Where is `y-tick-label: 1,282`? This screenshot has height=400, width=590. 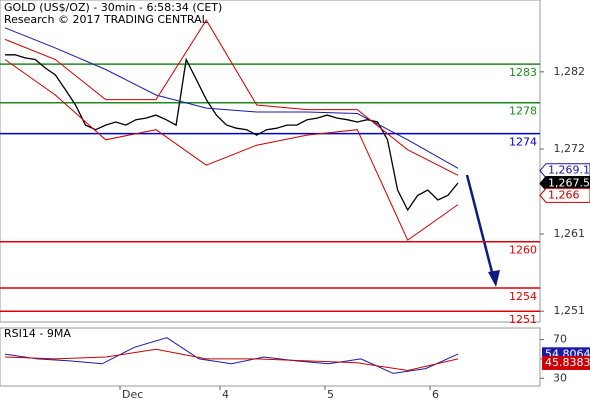 y-tick-label: 1,282 is located at coordinates (570, 71).